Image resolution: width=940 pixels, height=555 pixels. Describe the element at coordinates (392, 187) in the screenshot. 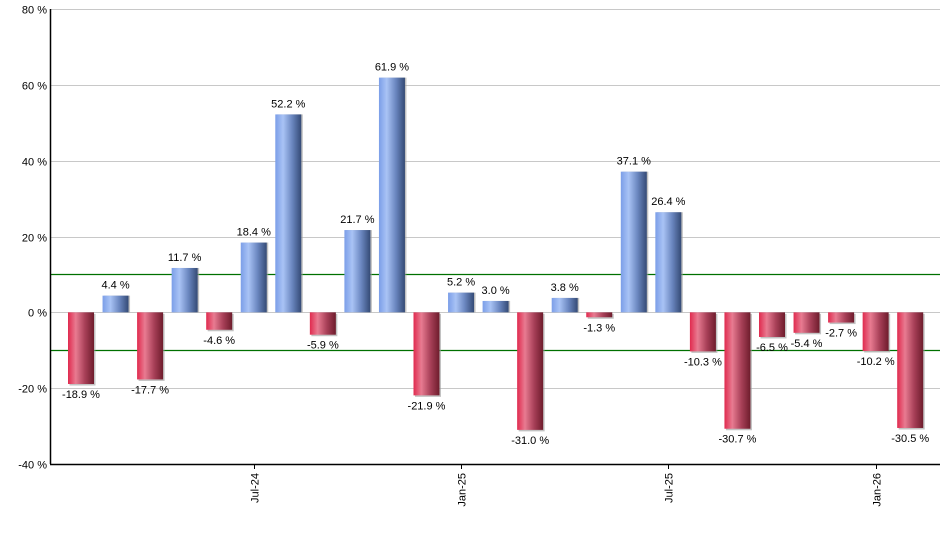

I see `bar-Nov-24: 61.9 %` at that location.